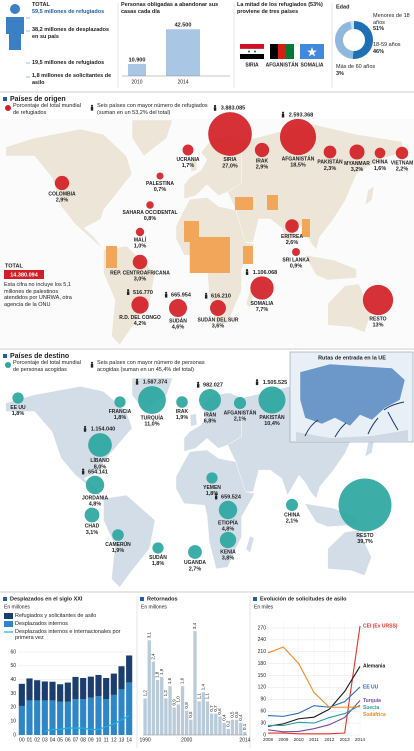 This screenshot has height=751, width=414. Describe the element at coordinates (181, 295) in the screenshot. I see `count-label: 665.954` at that location.